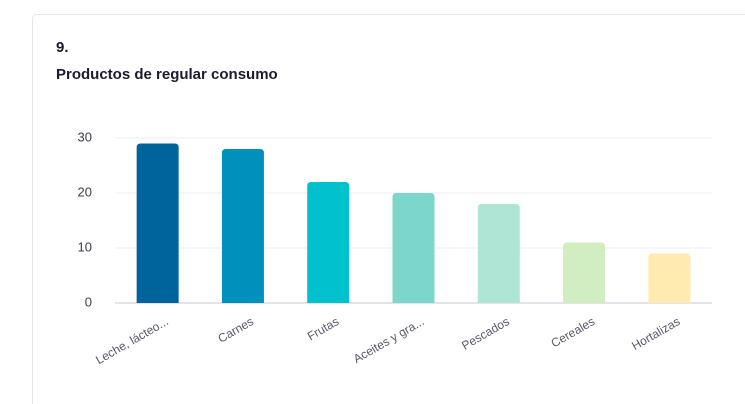 The height and width of the screenshot is (404, 745). I want to click on y-tick-label: 0, so click(88, 301).